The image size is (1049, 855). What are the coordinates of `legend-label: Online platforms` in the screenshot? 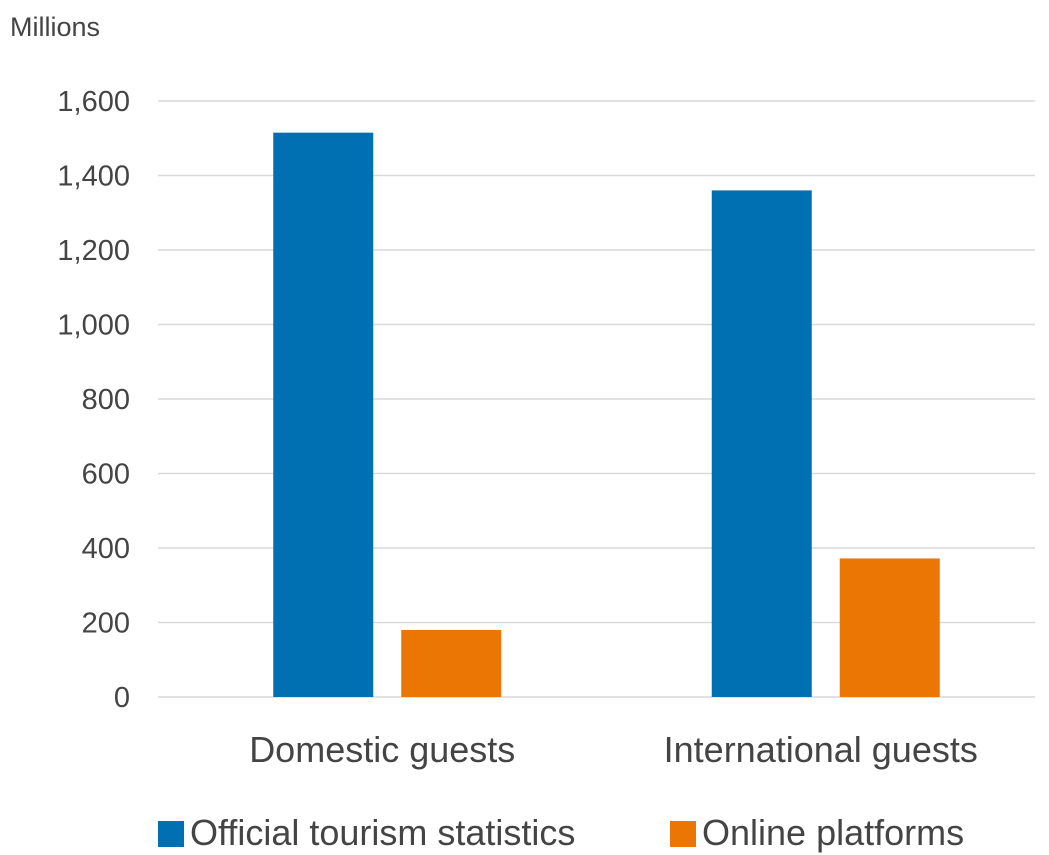 It's located at (833, 832).